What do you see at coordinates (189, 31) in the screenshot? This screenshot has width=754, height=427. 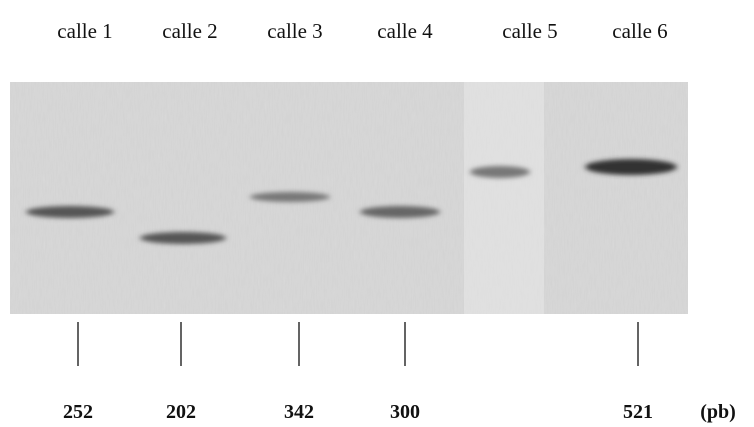 I see `lane-label: calle 2` at bounding box center [189, 31].